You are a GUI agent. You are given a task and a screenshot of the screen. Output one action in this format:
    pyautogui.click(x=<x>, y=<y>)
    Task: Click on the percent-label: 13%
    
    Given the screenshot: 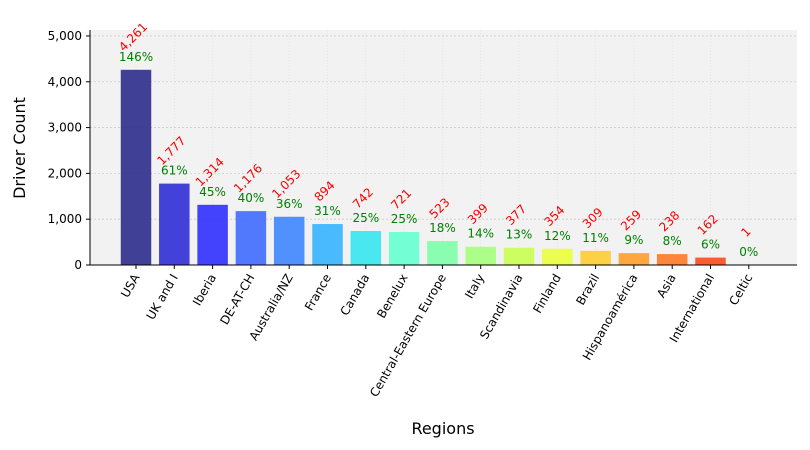 What is the action you would take?
    pyautogui.click(x=519, y=235)
    